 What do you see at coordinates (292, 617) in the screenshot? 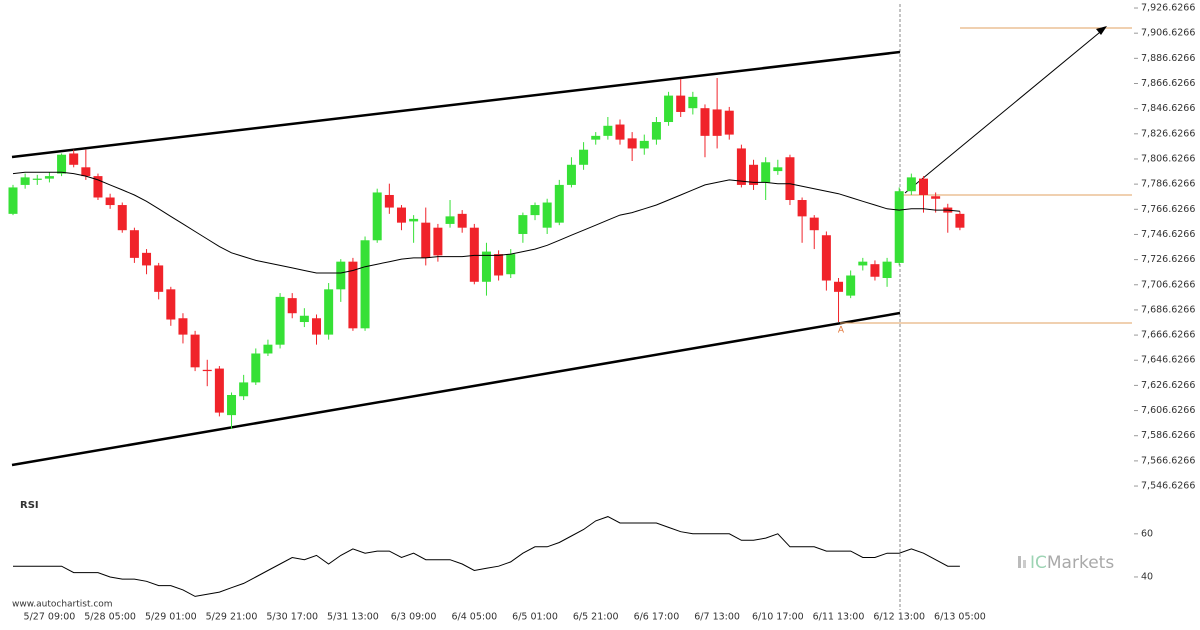
I see `x-tick-label: 5/30 17:00` at bounding box center [292, 617].